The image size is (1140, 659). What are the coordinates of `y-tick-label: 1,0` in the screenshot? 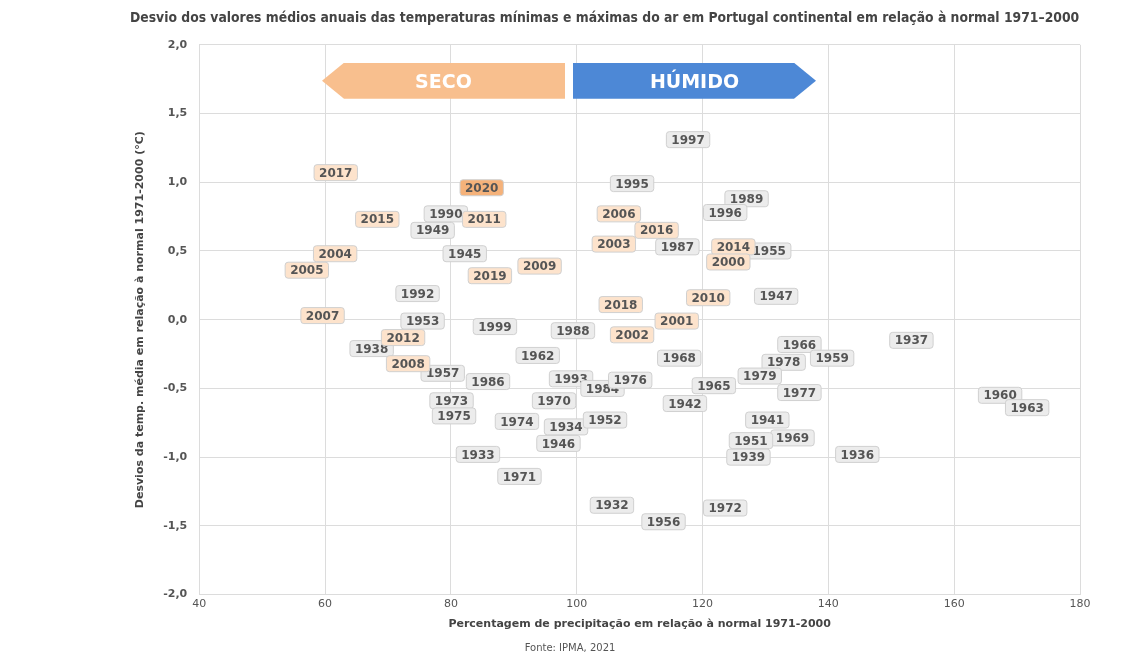 It's located at (177, 182).